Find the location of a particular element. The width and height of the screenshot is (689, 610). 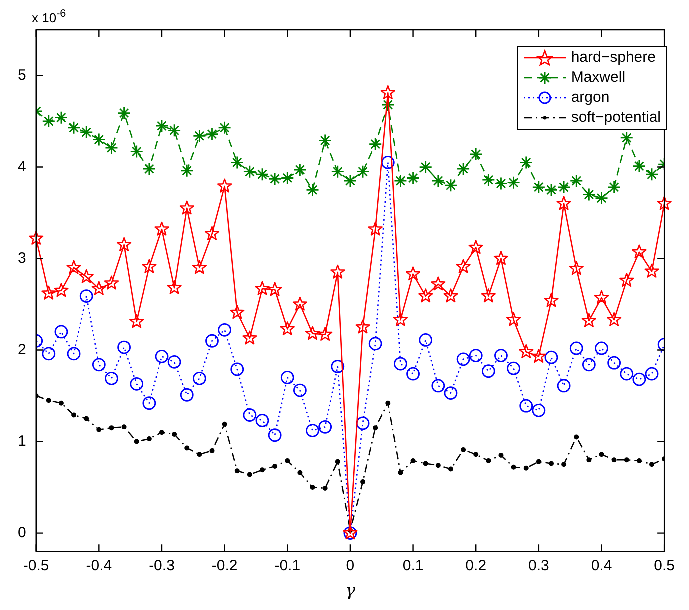

x-tick-label: -0.5 is located at coordinates (36, 566).